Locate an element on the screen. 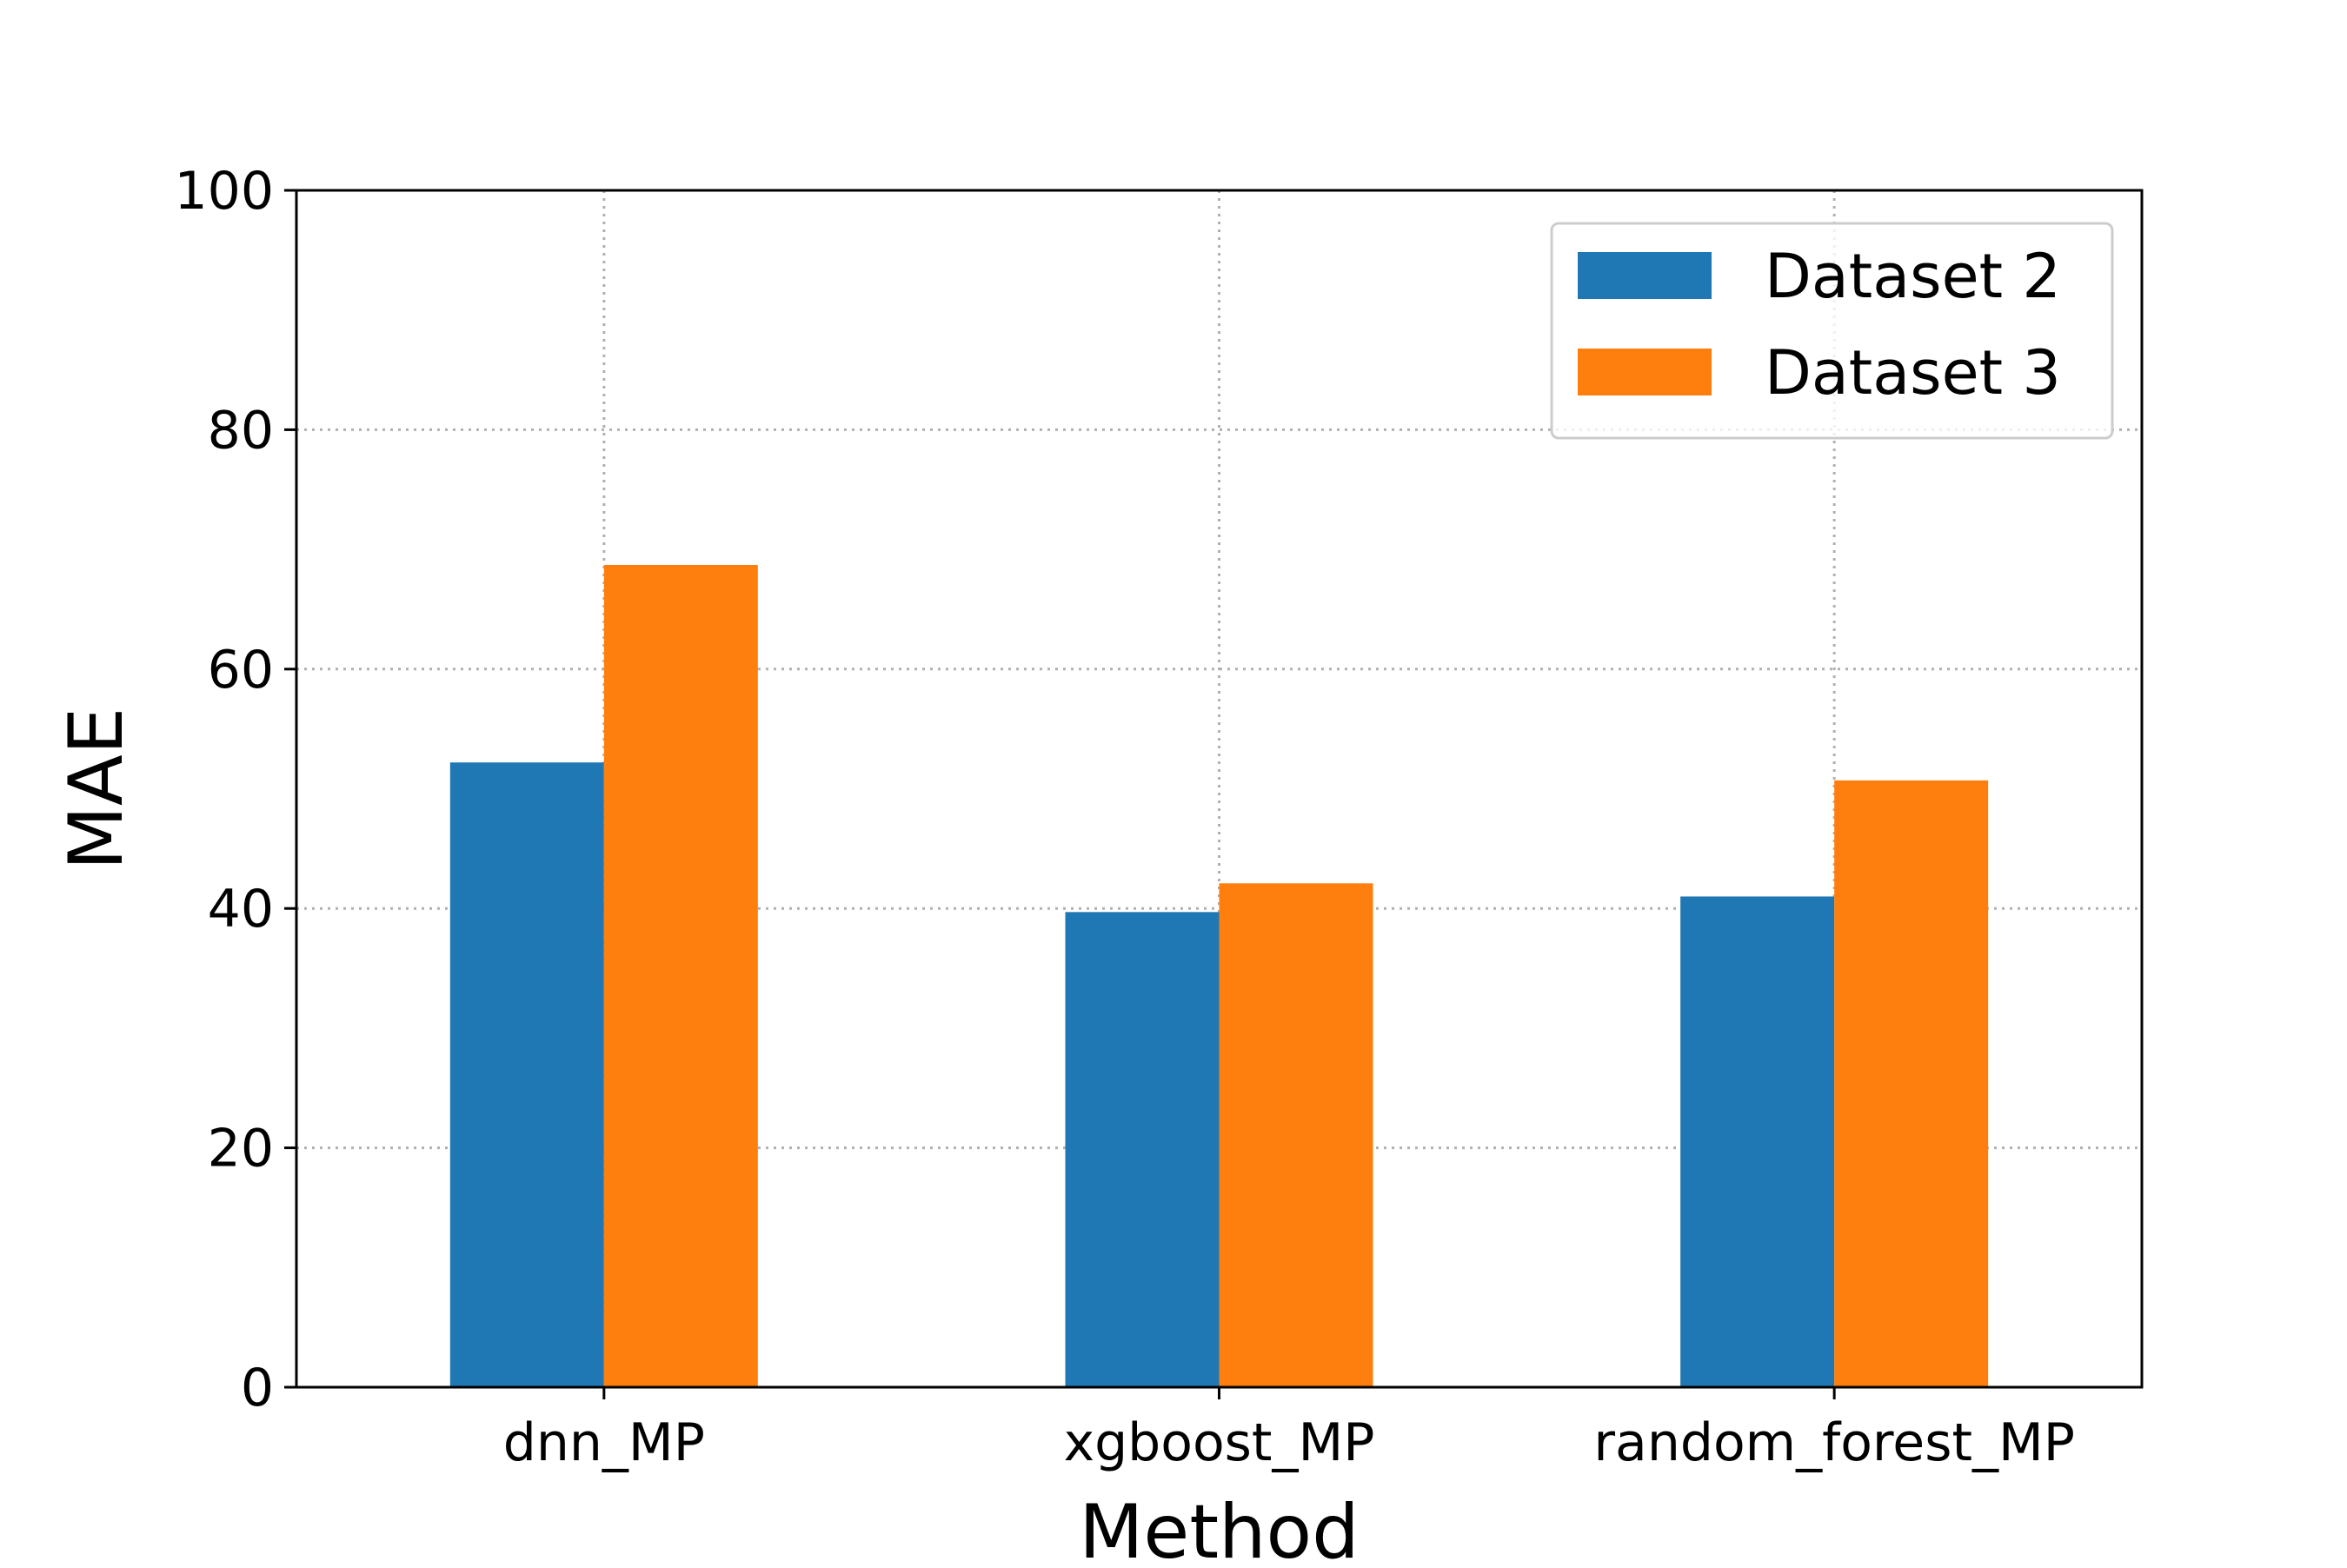 The height and width of the screenshot is (1568, 2347). legend: Dataset 2 Dataset 3 is located at coordinates (1832, 331).